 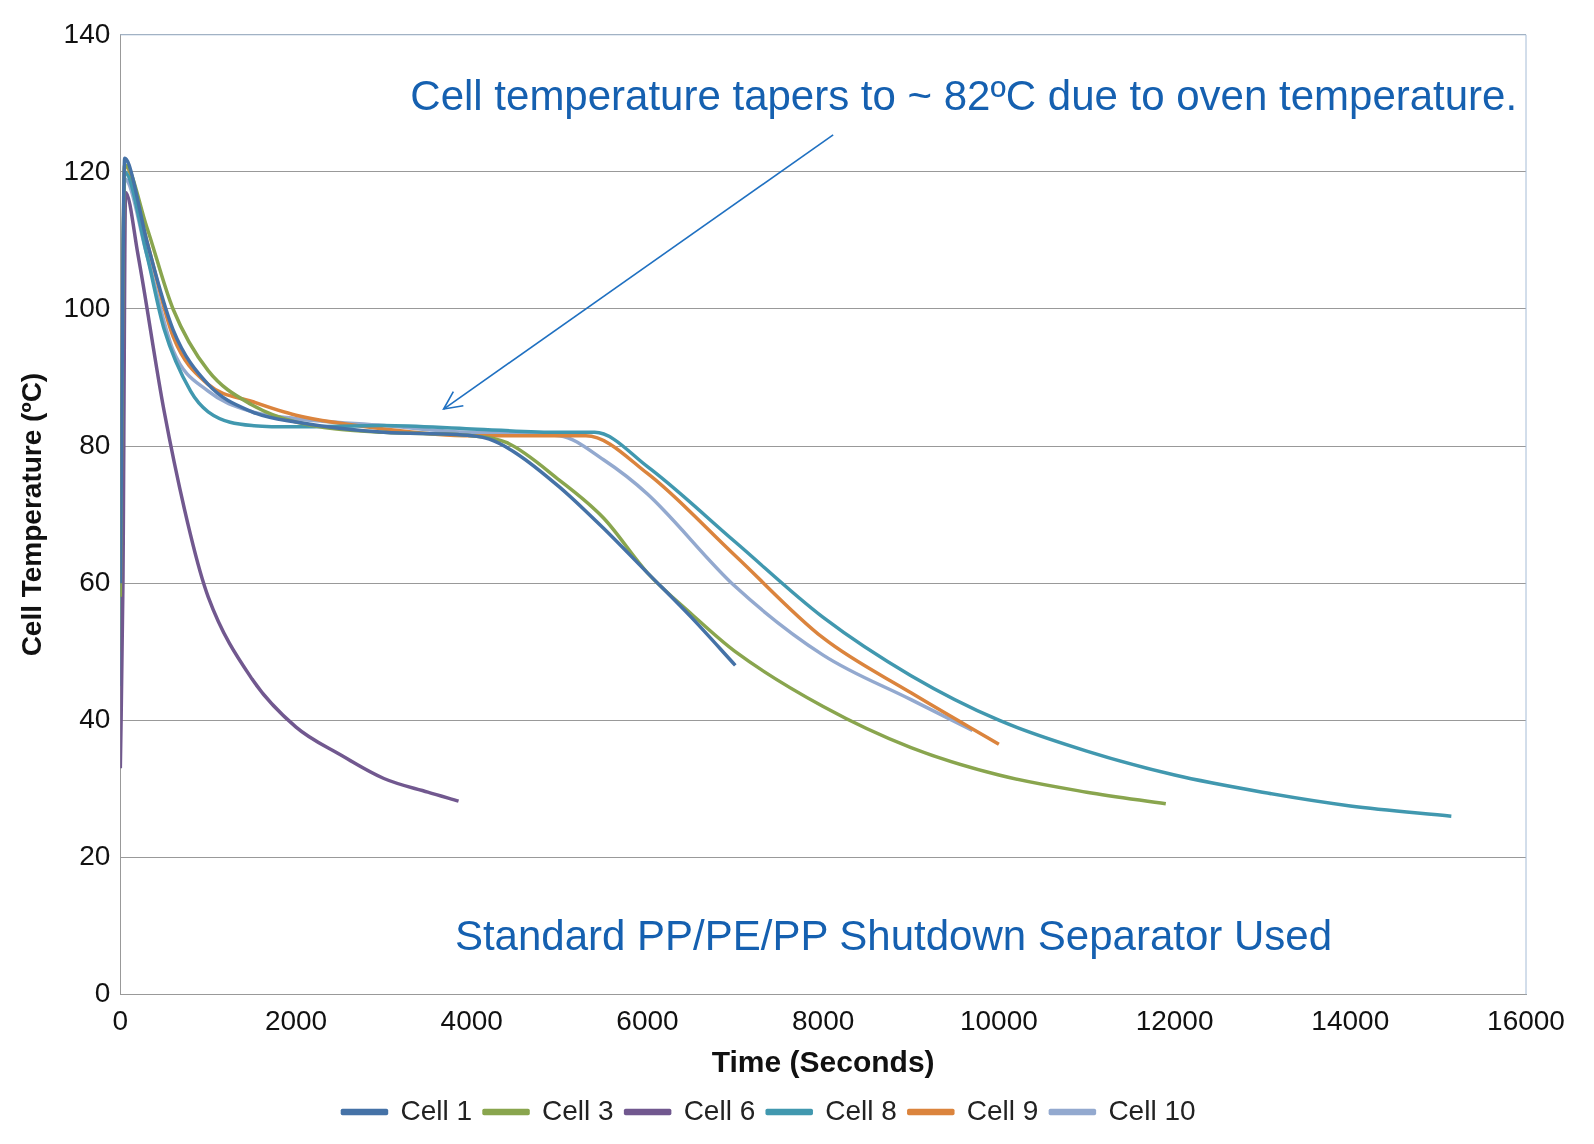 I want to click on x-tick-label: 2000, so click(x=296, y=1020).